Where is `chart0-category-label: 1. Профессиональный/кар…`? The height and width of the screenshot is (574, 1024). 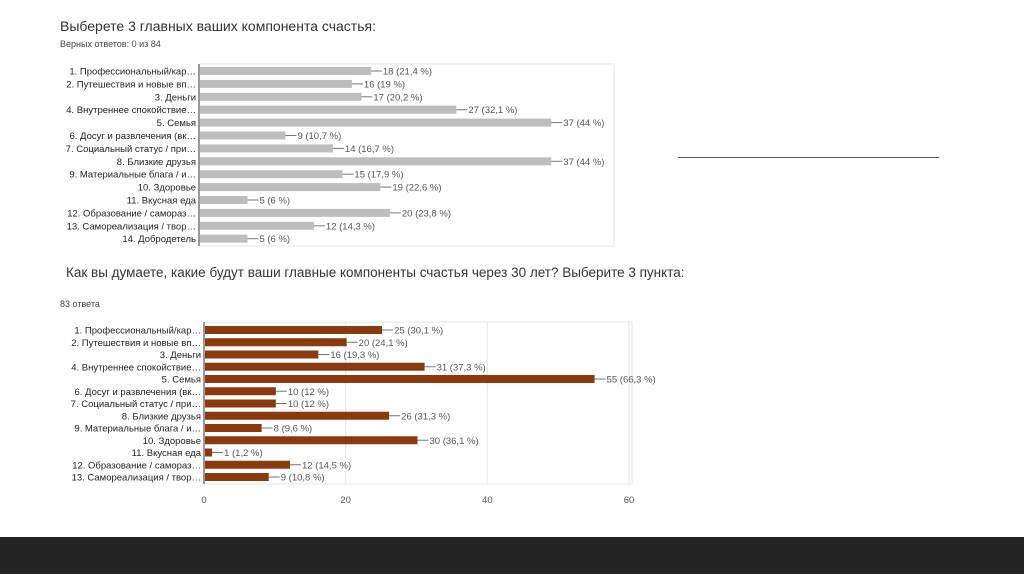
chart0-category-label: 1. Профессиональный/кар… is located at coordinates (132, 72).